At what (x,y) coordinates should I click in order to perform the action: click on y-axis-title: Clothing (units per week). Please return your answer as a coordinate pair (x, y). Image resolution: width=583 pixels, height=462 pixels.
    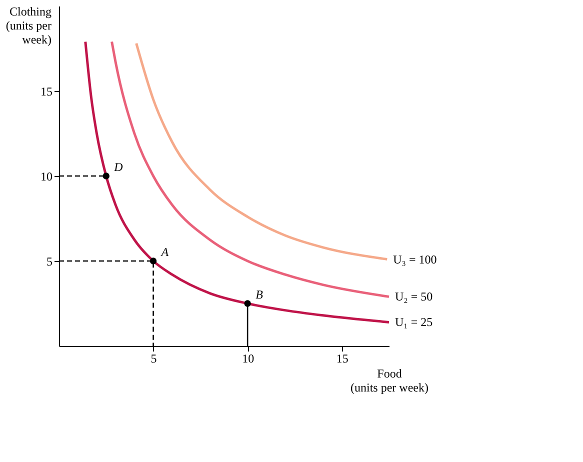
    Looking at the image, I should click on (29, 25).